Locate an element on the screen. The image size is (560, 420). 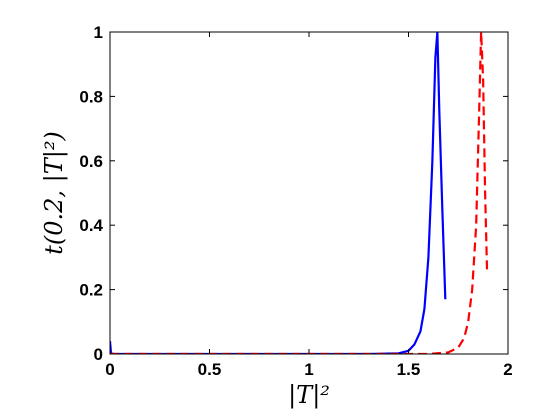
x-axis-label: |T|² is located at coordinates (309, 395).